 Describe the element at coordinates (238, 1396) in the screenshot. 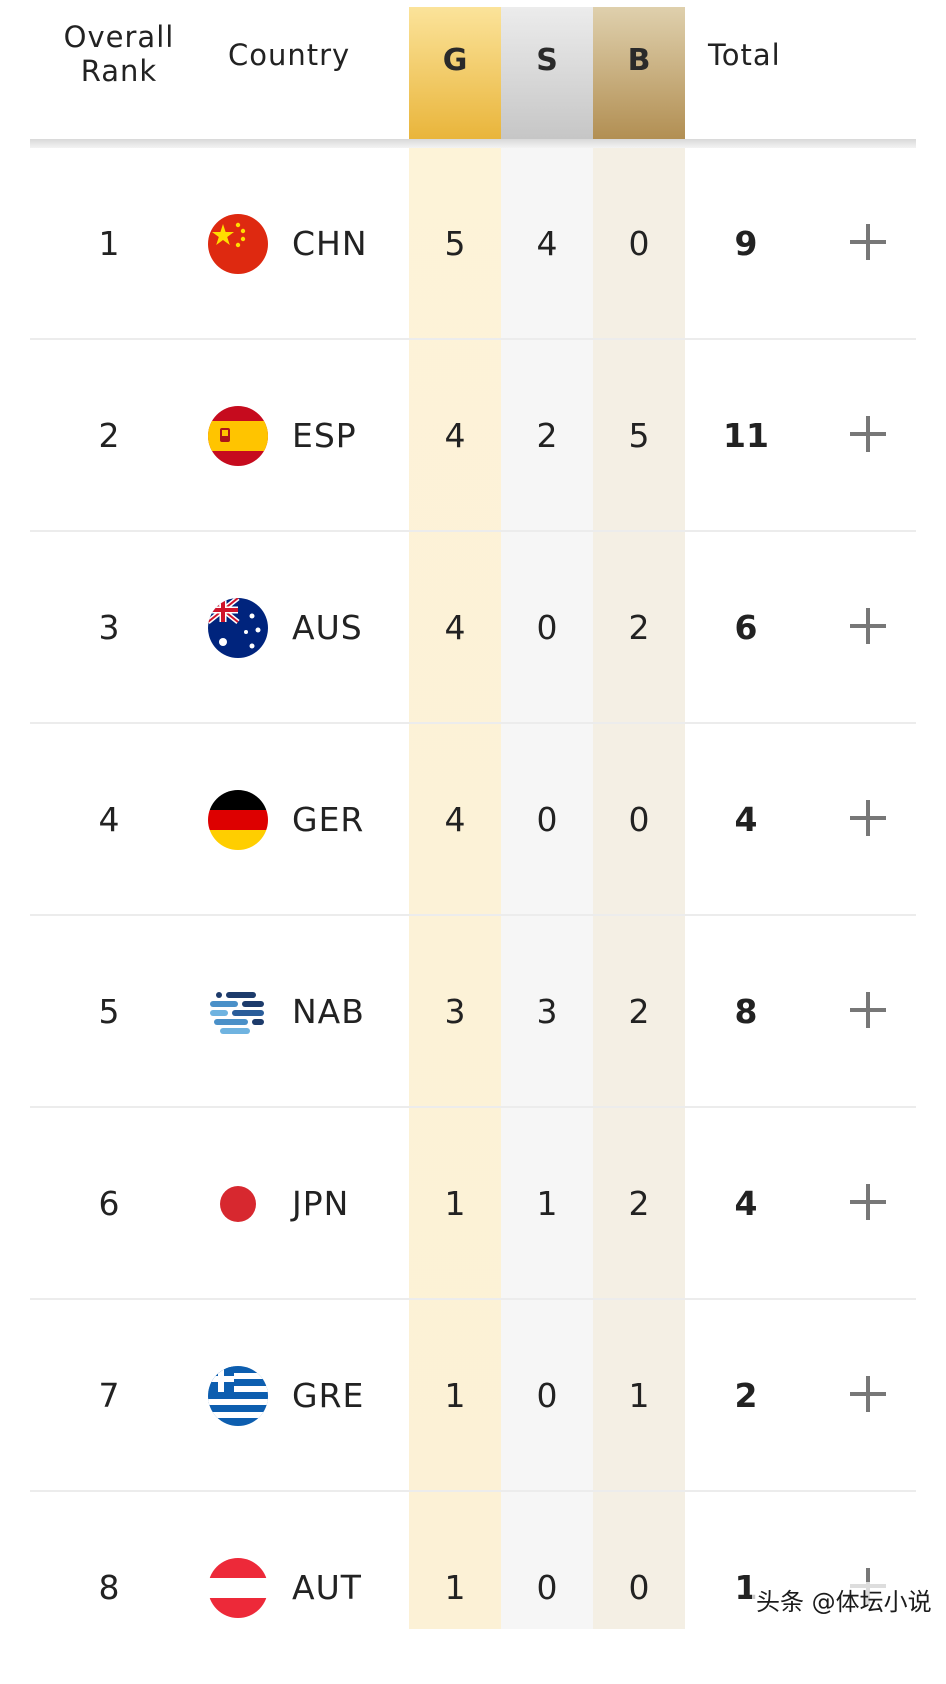

I see `greece-flag-icon` at that location.